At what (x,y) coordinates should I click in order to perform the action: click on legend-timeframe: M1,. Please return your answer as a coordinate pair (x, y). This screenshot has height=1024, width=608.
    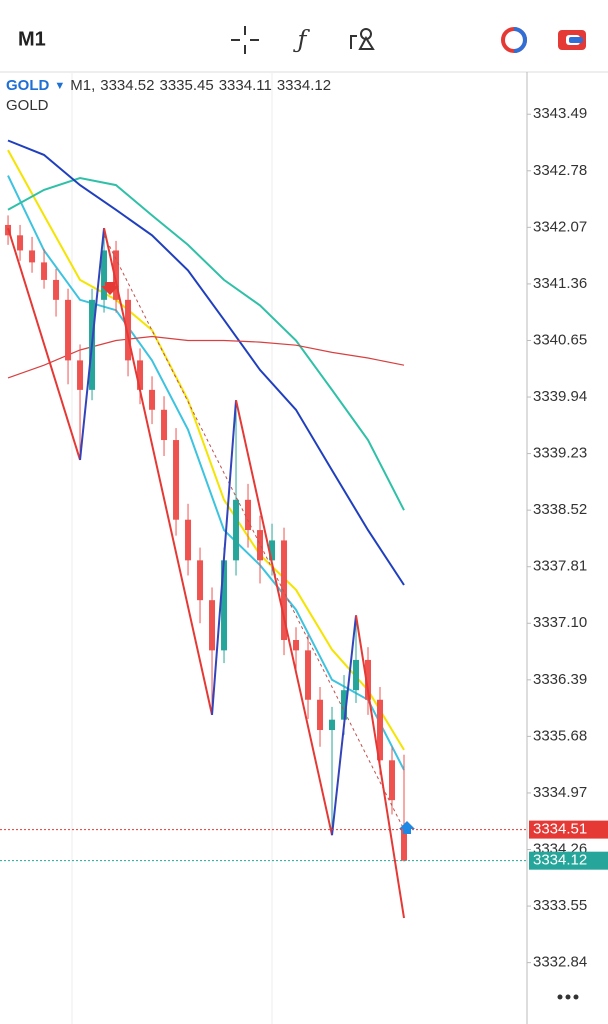
    Looking at the image, I should click on (82, 85).